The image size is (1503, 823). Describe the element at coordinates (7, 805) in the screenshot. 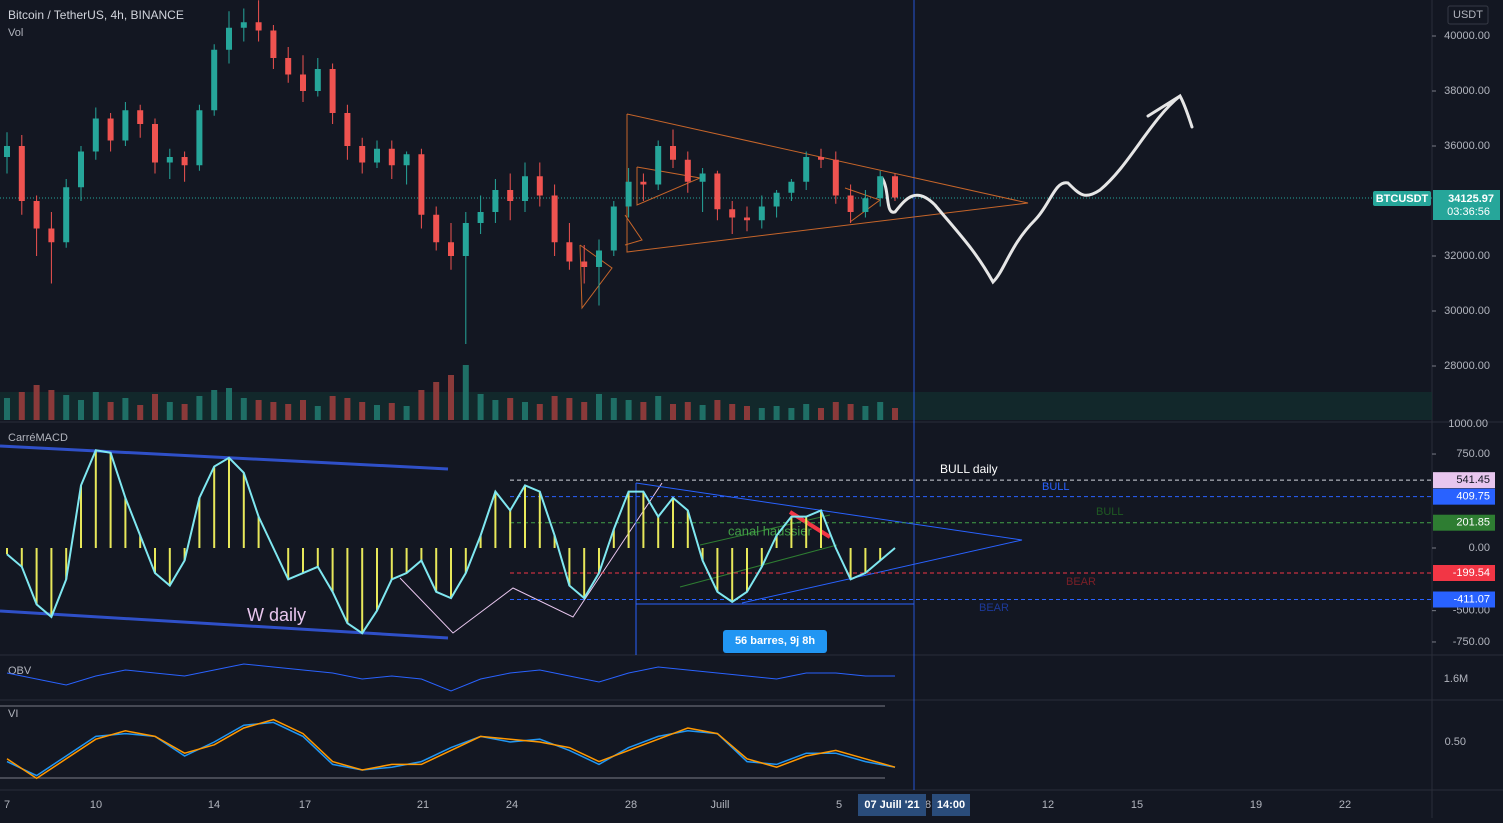

I see `time-label: 7` at that location.